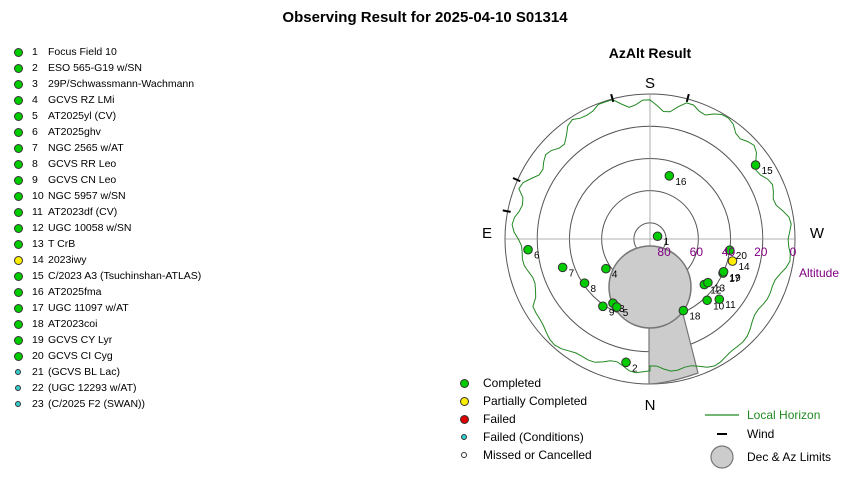 This screenshot has height=480, width=850. I want to click on target-number: 16, so click(38, 292).